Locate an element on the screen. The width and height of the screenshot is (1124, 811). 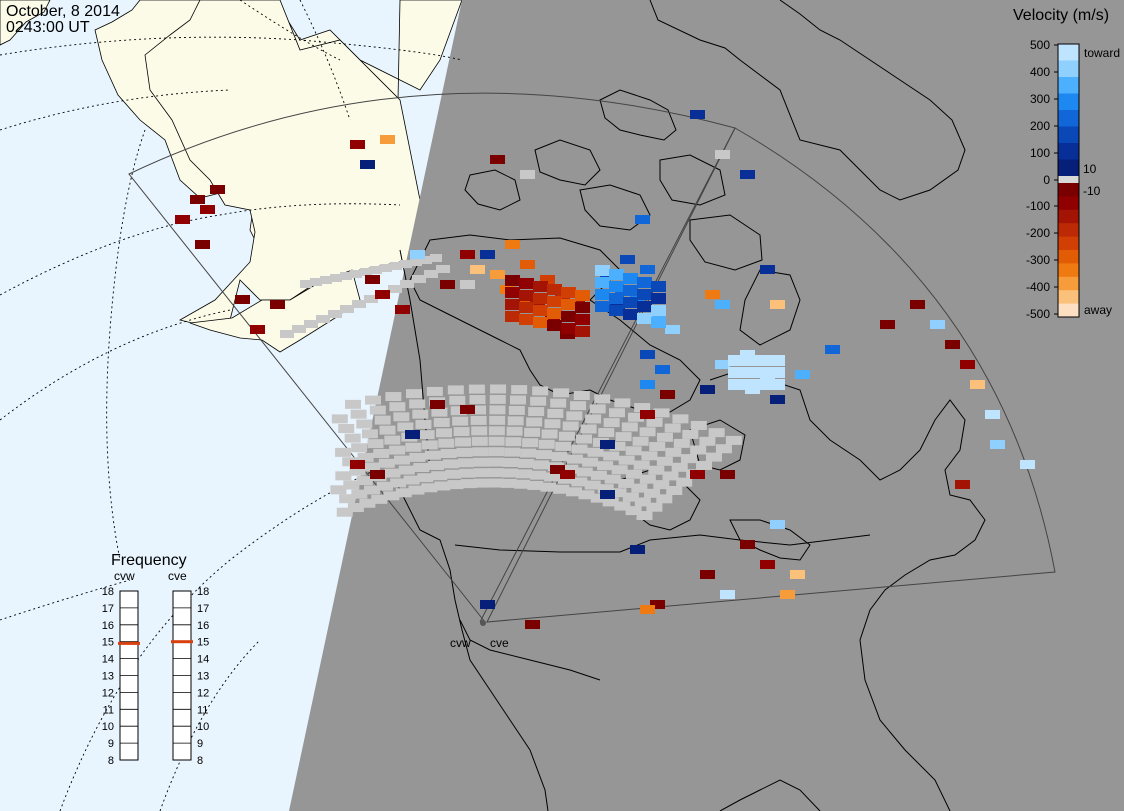
frequency-level-label: 14 is located at coordinates (203, 660).